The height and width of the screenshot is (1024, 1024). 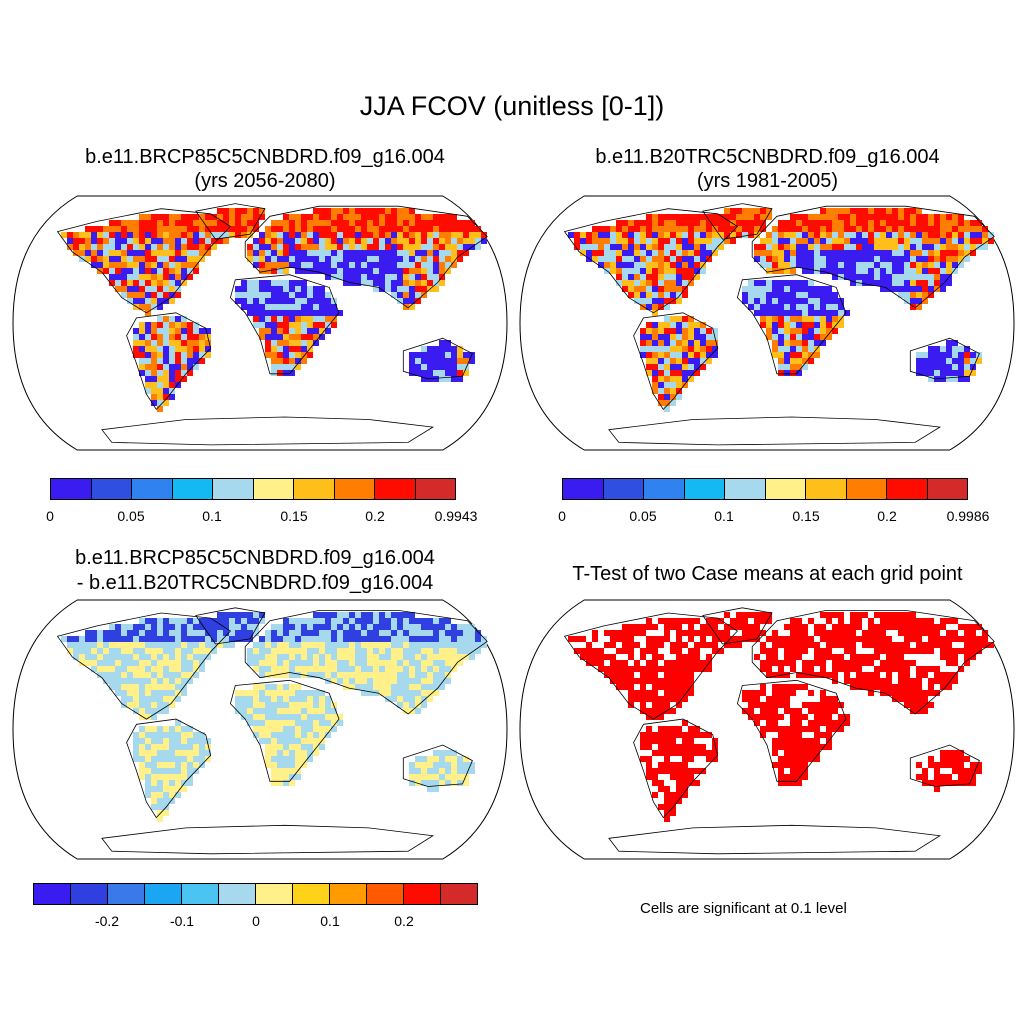 What do you see at coordinates (89, 894) in the screenshot?
I see `colorbar-swatch` at bounding box center [89, 894].